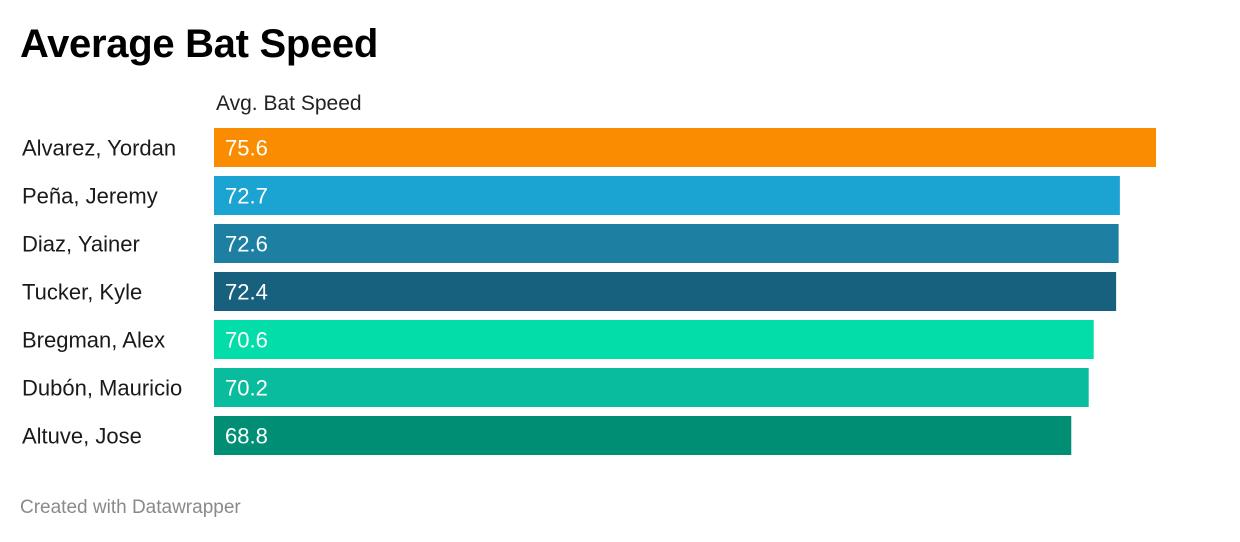 This screenshot has height=542, width=1240. Describe the element at coordinates (246, 244) in the screenshot. I see `value-label: 72.6` at that location.